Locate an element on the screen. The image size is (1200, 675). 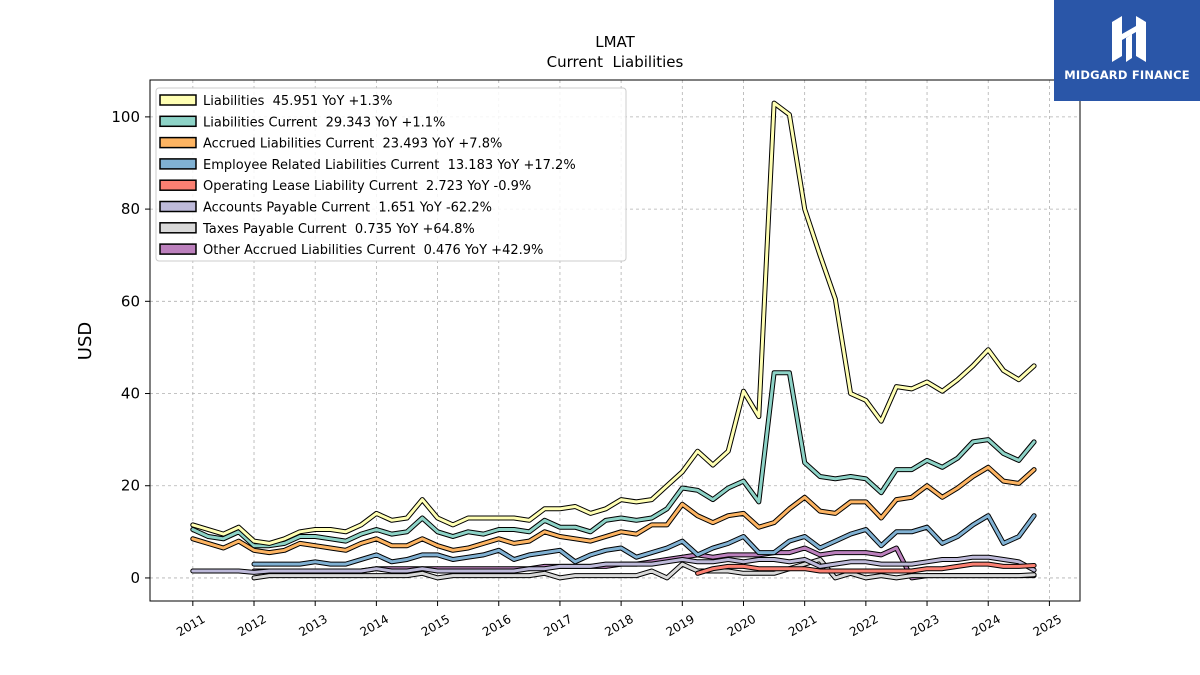
x-tick-label: 2011 is located at coordinates (190, 625).